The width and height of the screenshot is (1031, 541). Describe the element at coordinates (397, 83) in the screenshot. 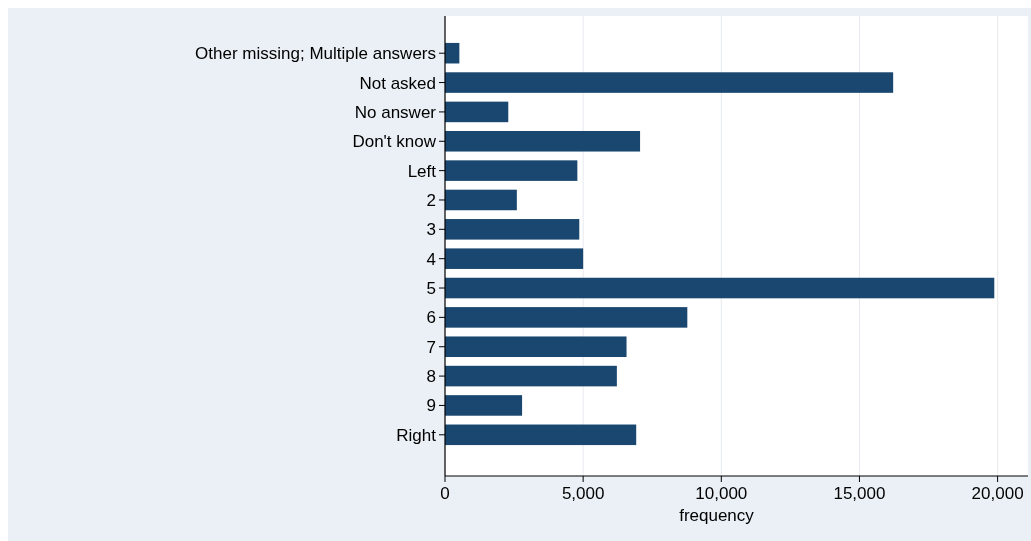

I see `y-tick-label: Not asked` at that location.